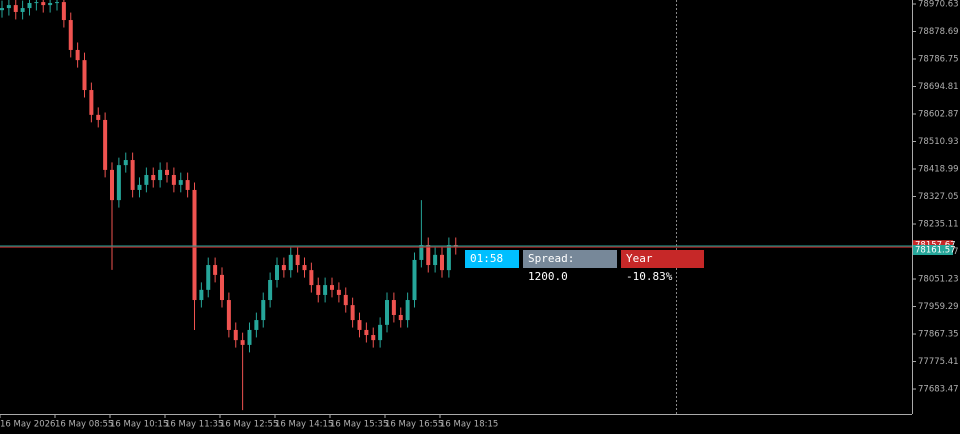 This screenshot has width=960, height=434. What do you see at coordinates (938, 32) in the screenshot?
I see `y-tick-label: 78878.69` at bounding box center [938, 32].